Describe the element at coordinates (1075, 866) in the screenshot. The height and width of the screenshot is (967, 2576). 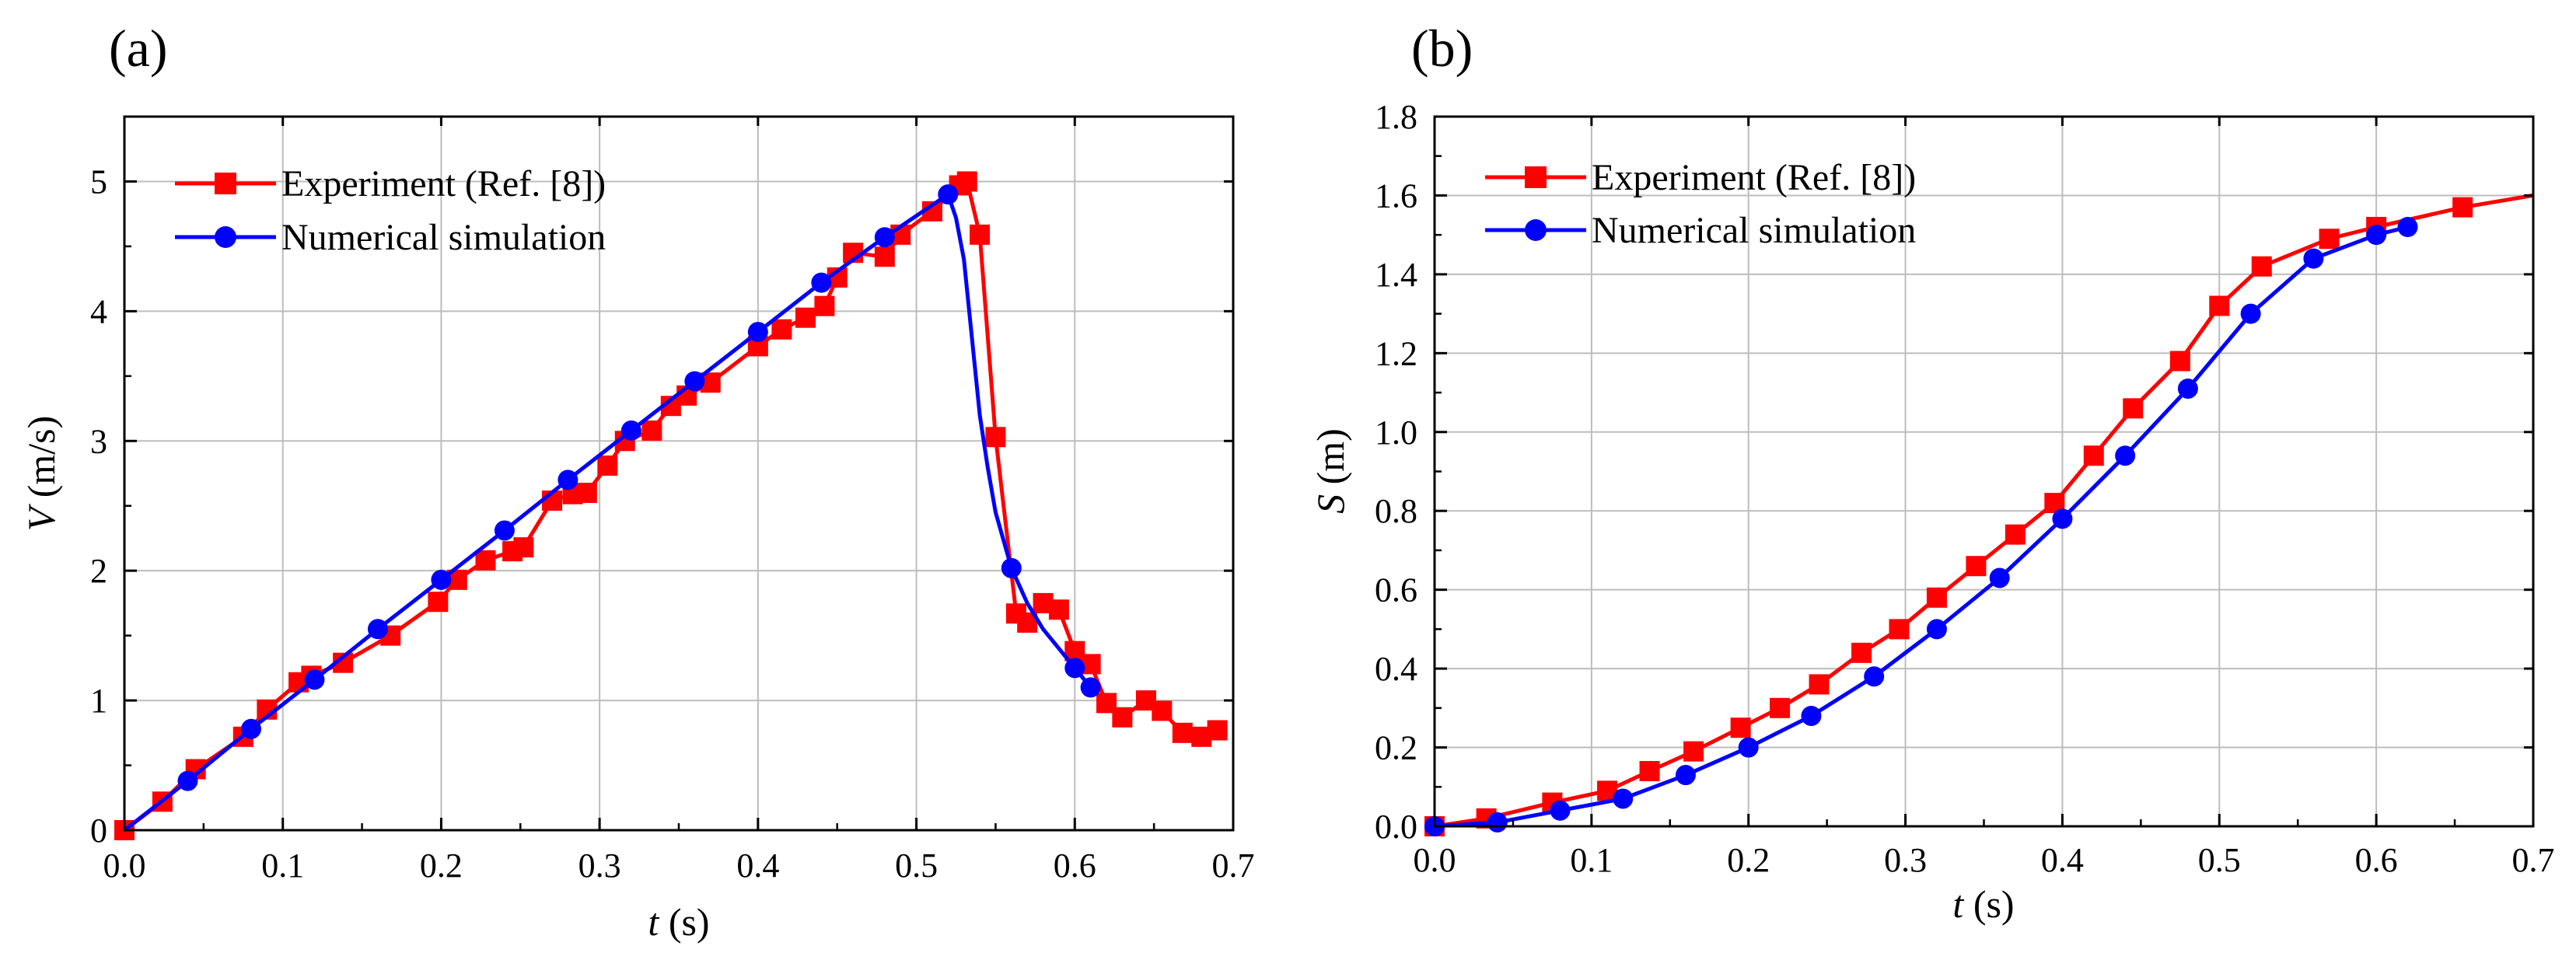
I see `panel-a-x-tick-label: 0.6` at that location.